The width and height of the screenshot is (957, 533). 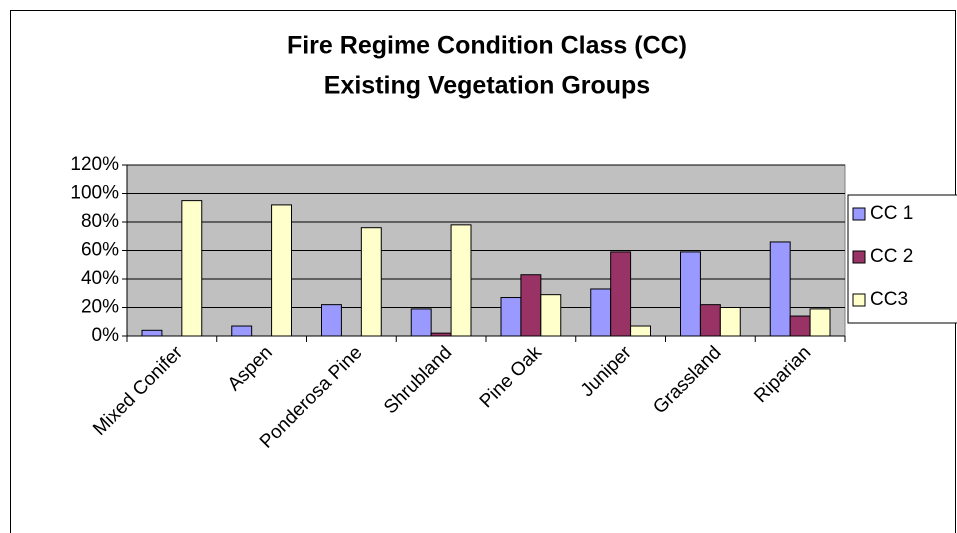 What do you see at coordinates (891, 256) in the screenshot?
I see `legend-label: CC 2` at bounding box center [891, 256].